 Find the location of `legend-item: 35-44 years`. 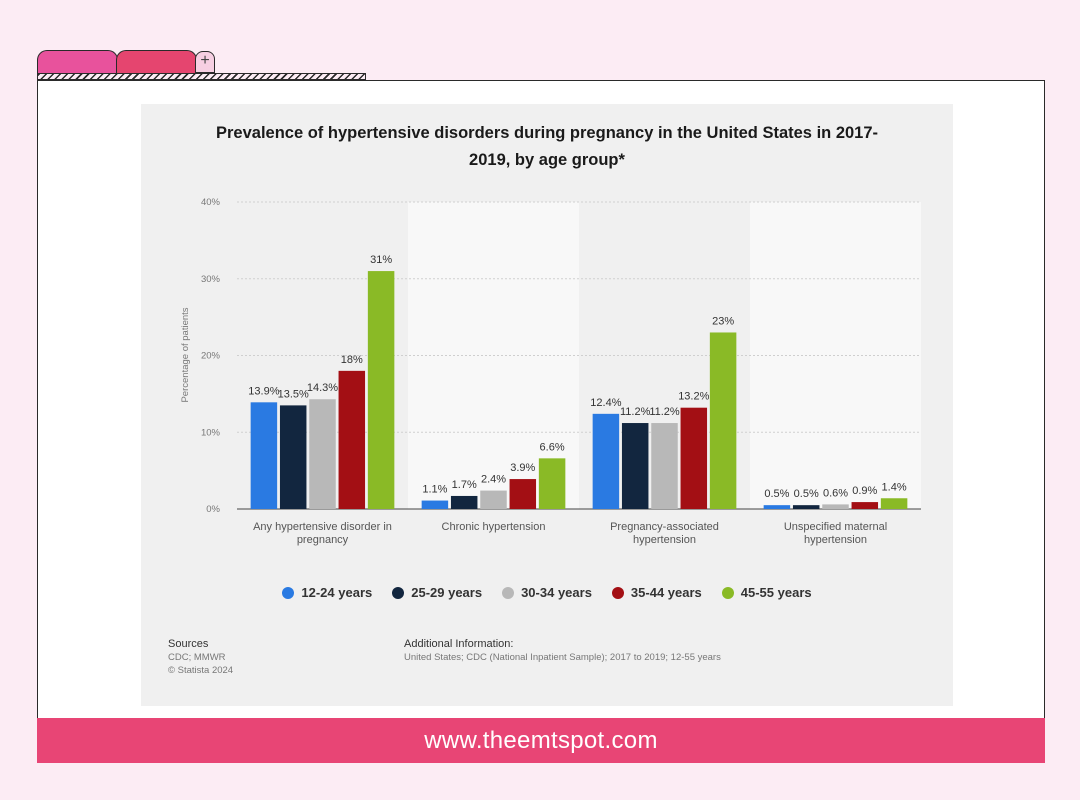

legend-item: 35-44 years is located at coordinates (656, 592).